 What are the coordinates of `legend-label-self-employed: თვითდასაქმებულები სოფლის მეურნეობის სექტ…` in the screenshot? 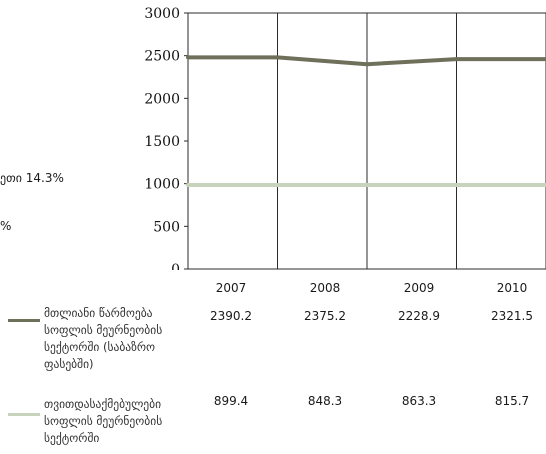 It's located at (103, 421).